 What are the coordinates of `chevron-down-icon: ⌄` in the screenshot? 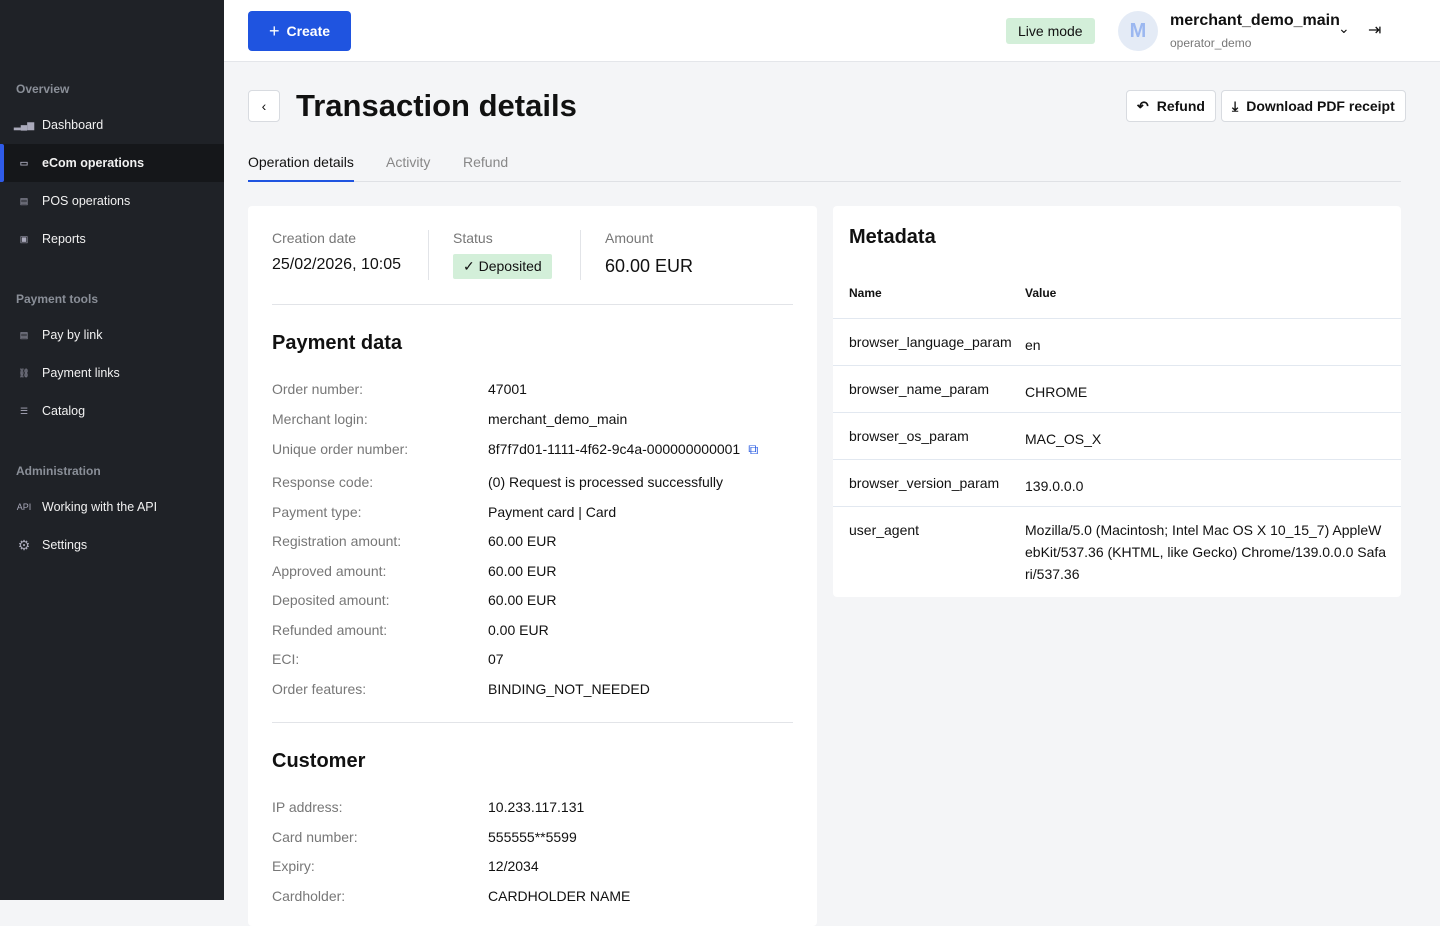 It's located at (1344, 28).